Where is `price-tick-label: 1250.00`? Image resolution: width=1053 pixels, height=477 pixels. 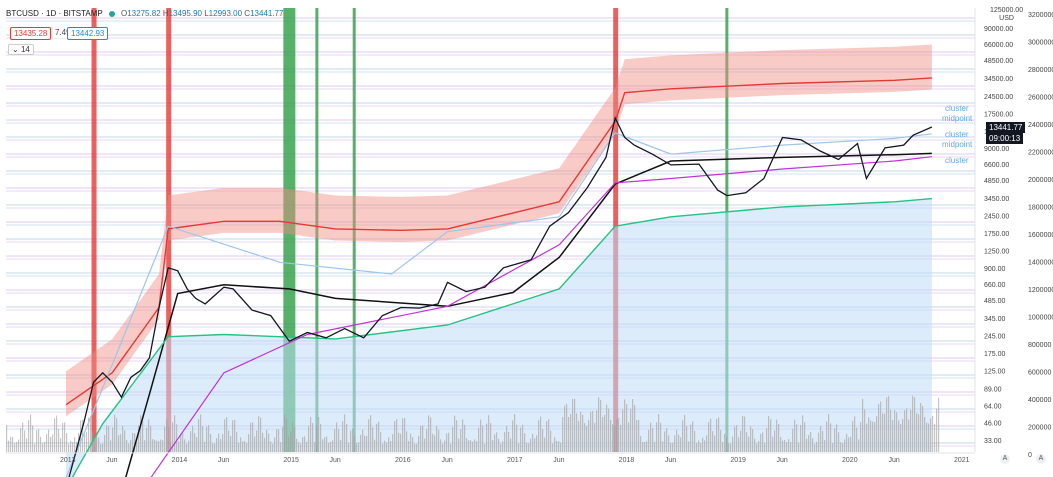
price-tick-label: 1250.00 is located at coordinates (996, 252).